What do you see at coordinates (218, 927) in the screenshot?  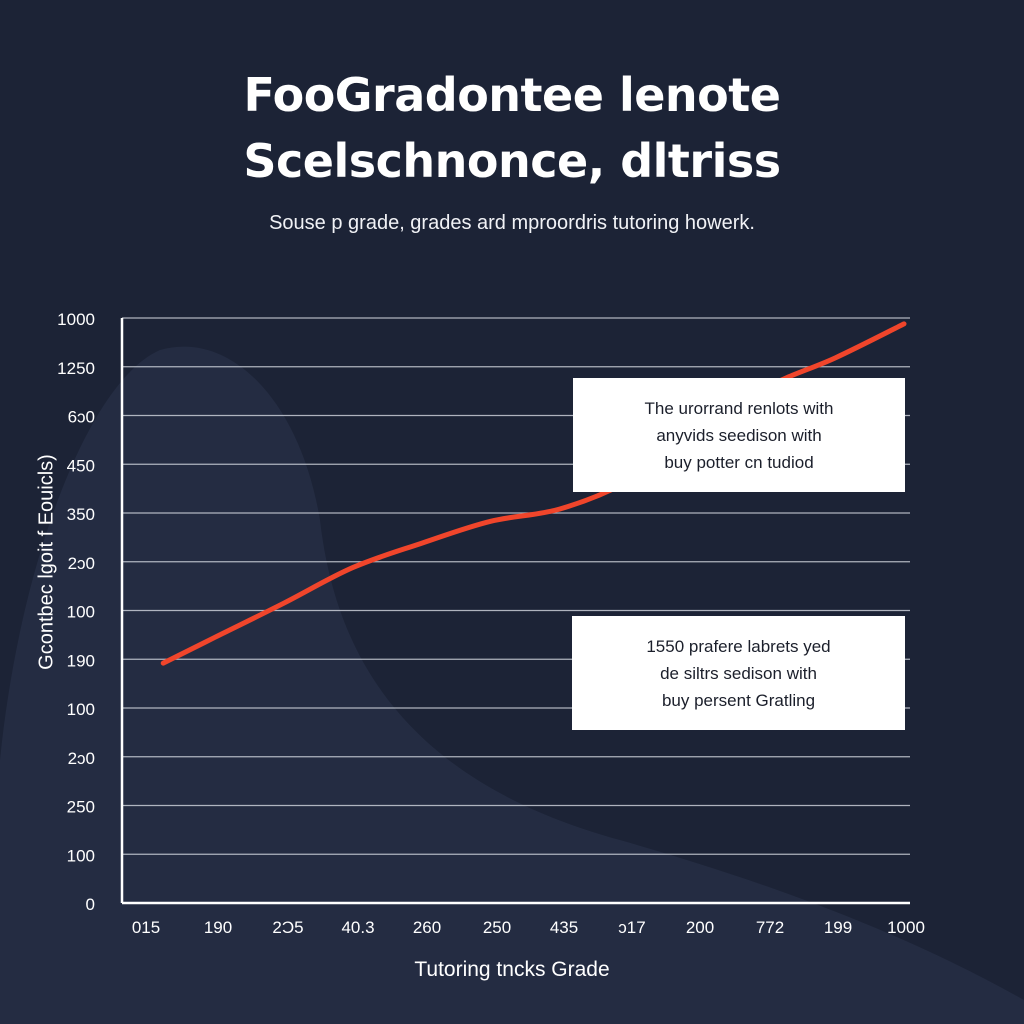 I see `x-tick-label: 190` at bounding box center [218, 927].